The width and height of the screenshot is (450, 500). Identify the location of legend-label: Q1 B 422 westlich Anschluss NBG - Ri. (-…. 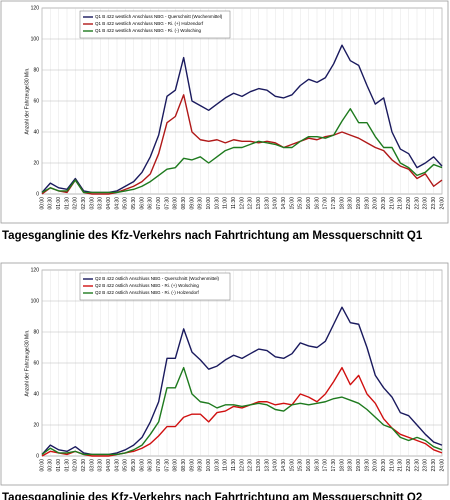
(148, 30).